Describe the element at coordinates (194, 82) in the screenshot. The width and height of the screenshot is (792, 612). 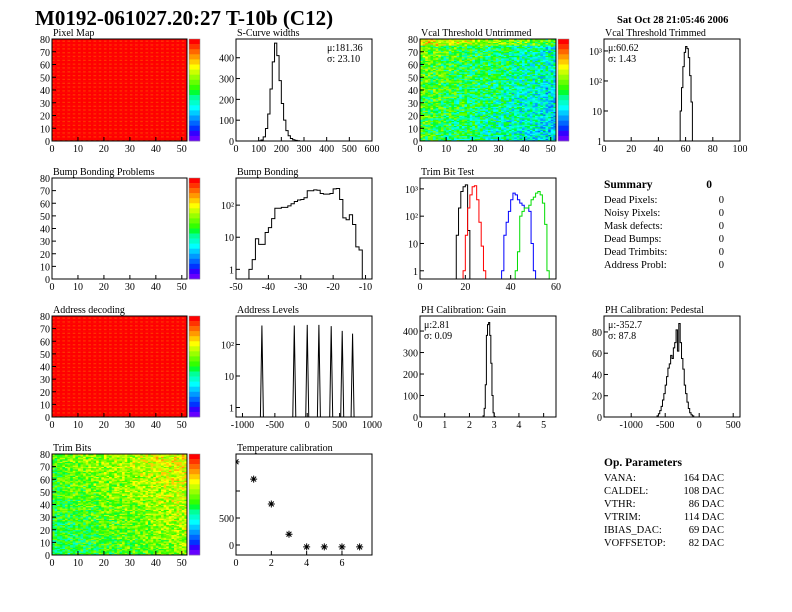
I see `color-scale-swatch` at that location.